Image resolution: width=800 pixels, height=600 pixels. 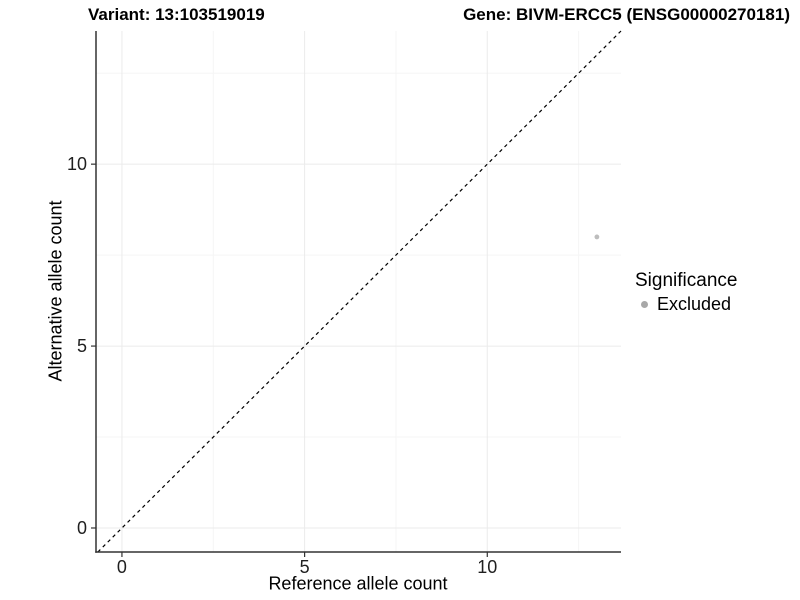 What do you see at coordinates (626, 14) in the screenshot?
I see `gene-title: Gene: BIVM-ERCC5 (ENSG00000270181)` at bounding box center [626, 14].